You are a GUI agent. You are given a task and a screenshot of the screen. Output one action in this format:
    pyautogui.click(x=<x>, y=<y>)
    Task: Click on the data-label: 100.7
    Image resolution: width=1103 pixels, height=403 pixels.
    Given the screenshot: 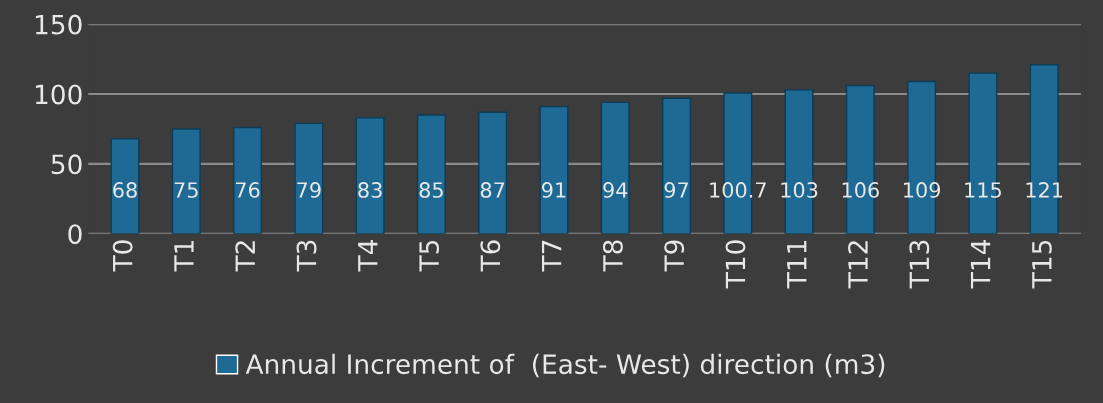 What is the action you would take?
    pyautogui.click(x=738, y=190)
    